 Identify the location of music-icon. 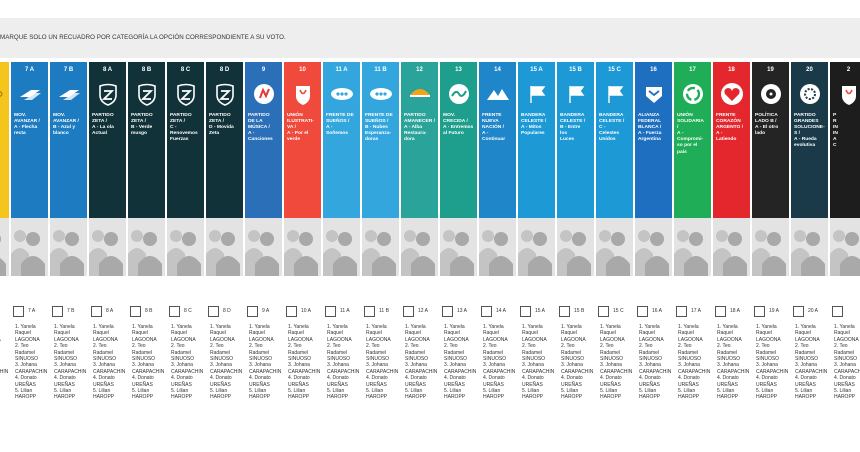
(263, 94).